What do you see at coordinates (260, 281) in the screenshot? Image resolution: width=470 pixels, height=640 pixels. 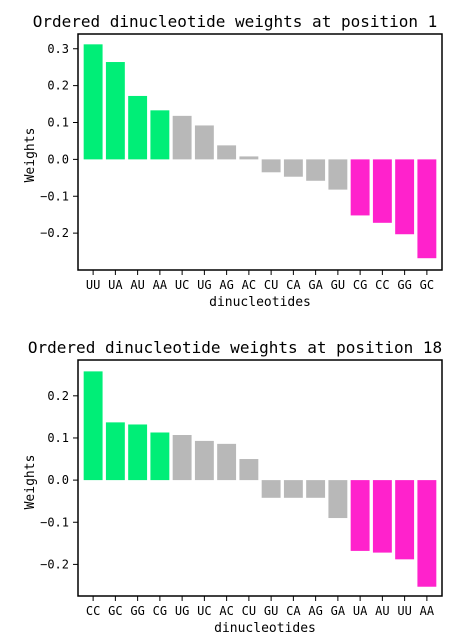 I see `x-ticks: UU UA AU AA UC UG AG AC CU CA GA GU CG CC GG GC` at bounding box center [260, 281].